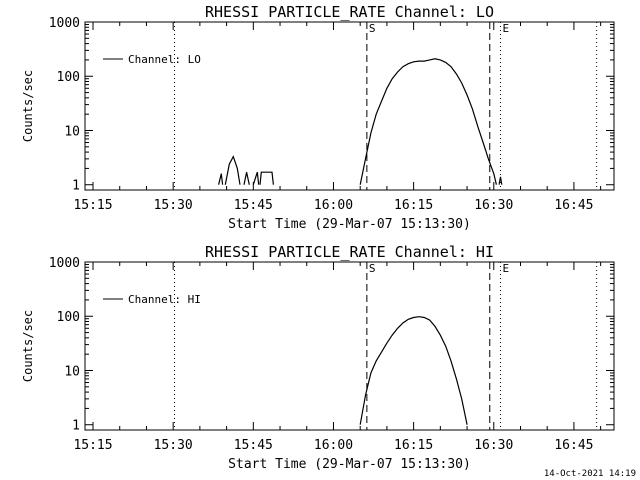  I want to click on chart1-title: RHESSI PARTICLE_RATE Channel: LO, so click(349, 12).